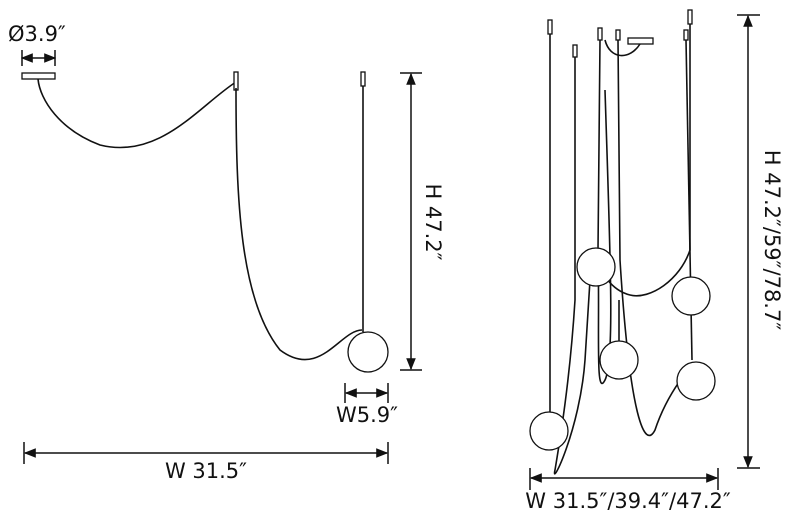  I want to click on height-label: H 47.2″/59″/78.7″, so click(772, 240).